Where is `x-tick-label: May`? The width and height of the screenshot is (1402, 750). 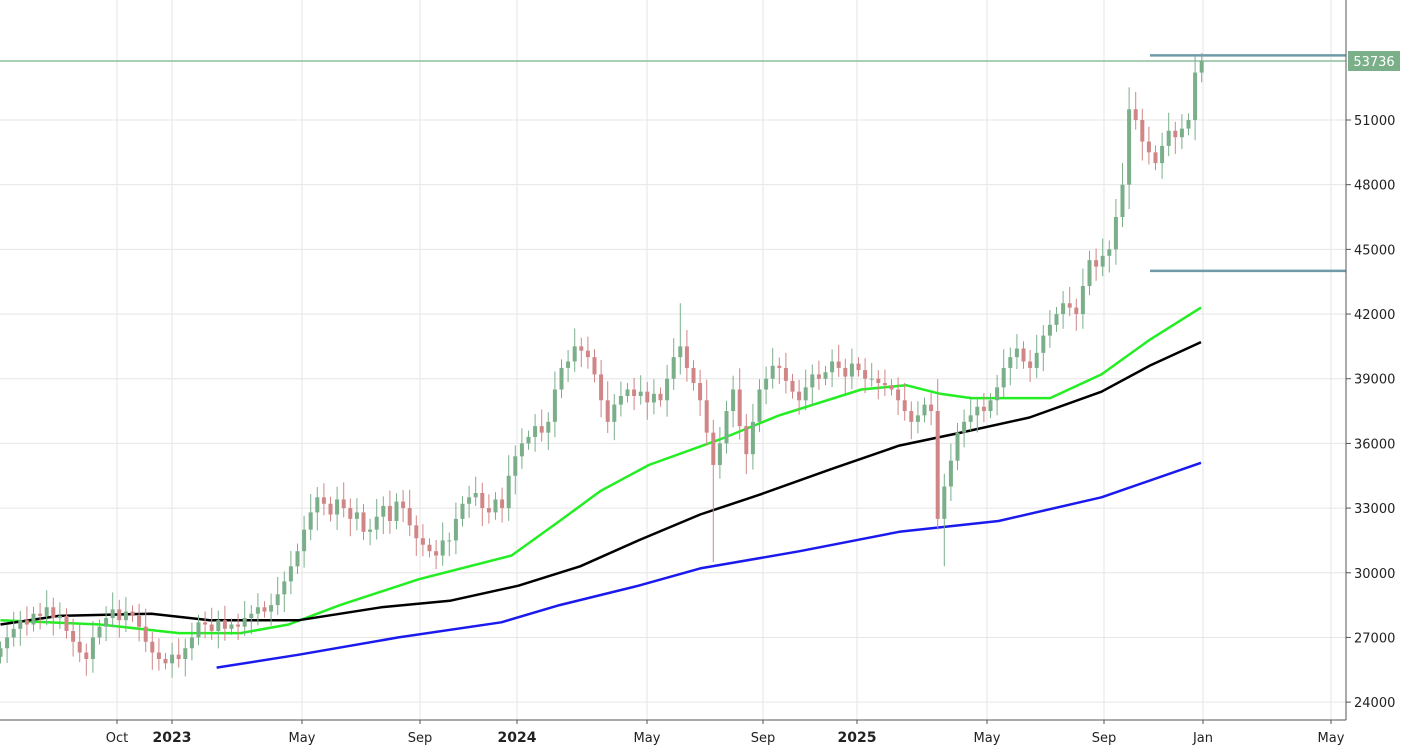 x-tick-label: May is located at coordinates (302, 738).